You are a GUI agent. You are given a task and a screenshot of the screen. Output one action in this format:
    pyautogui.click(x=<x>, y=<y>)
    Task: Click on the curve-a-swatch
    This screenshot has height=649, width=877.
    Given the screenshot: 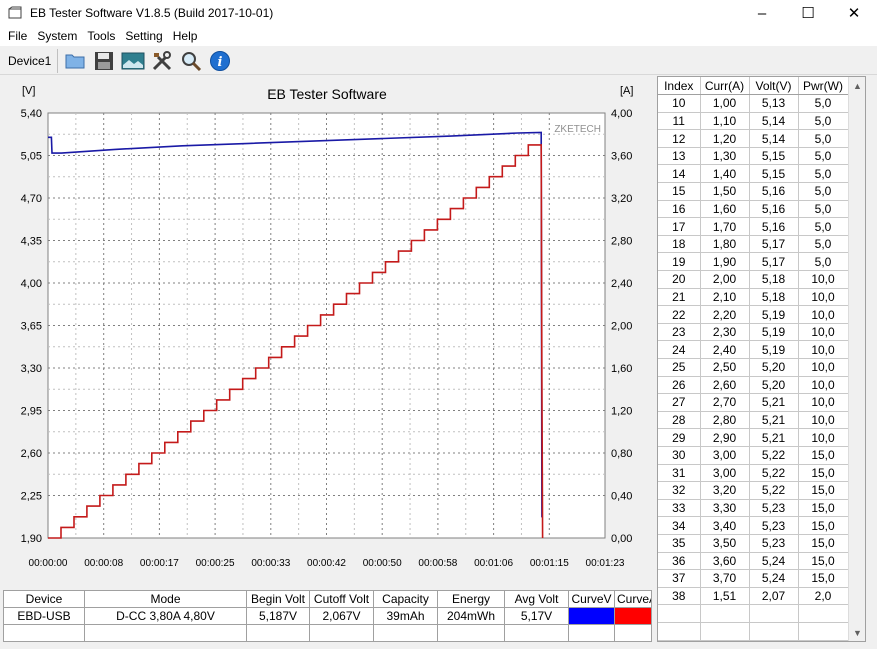 What is the action you would take?
    pyautogui.click(x=633, y=616)
    